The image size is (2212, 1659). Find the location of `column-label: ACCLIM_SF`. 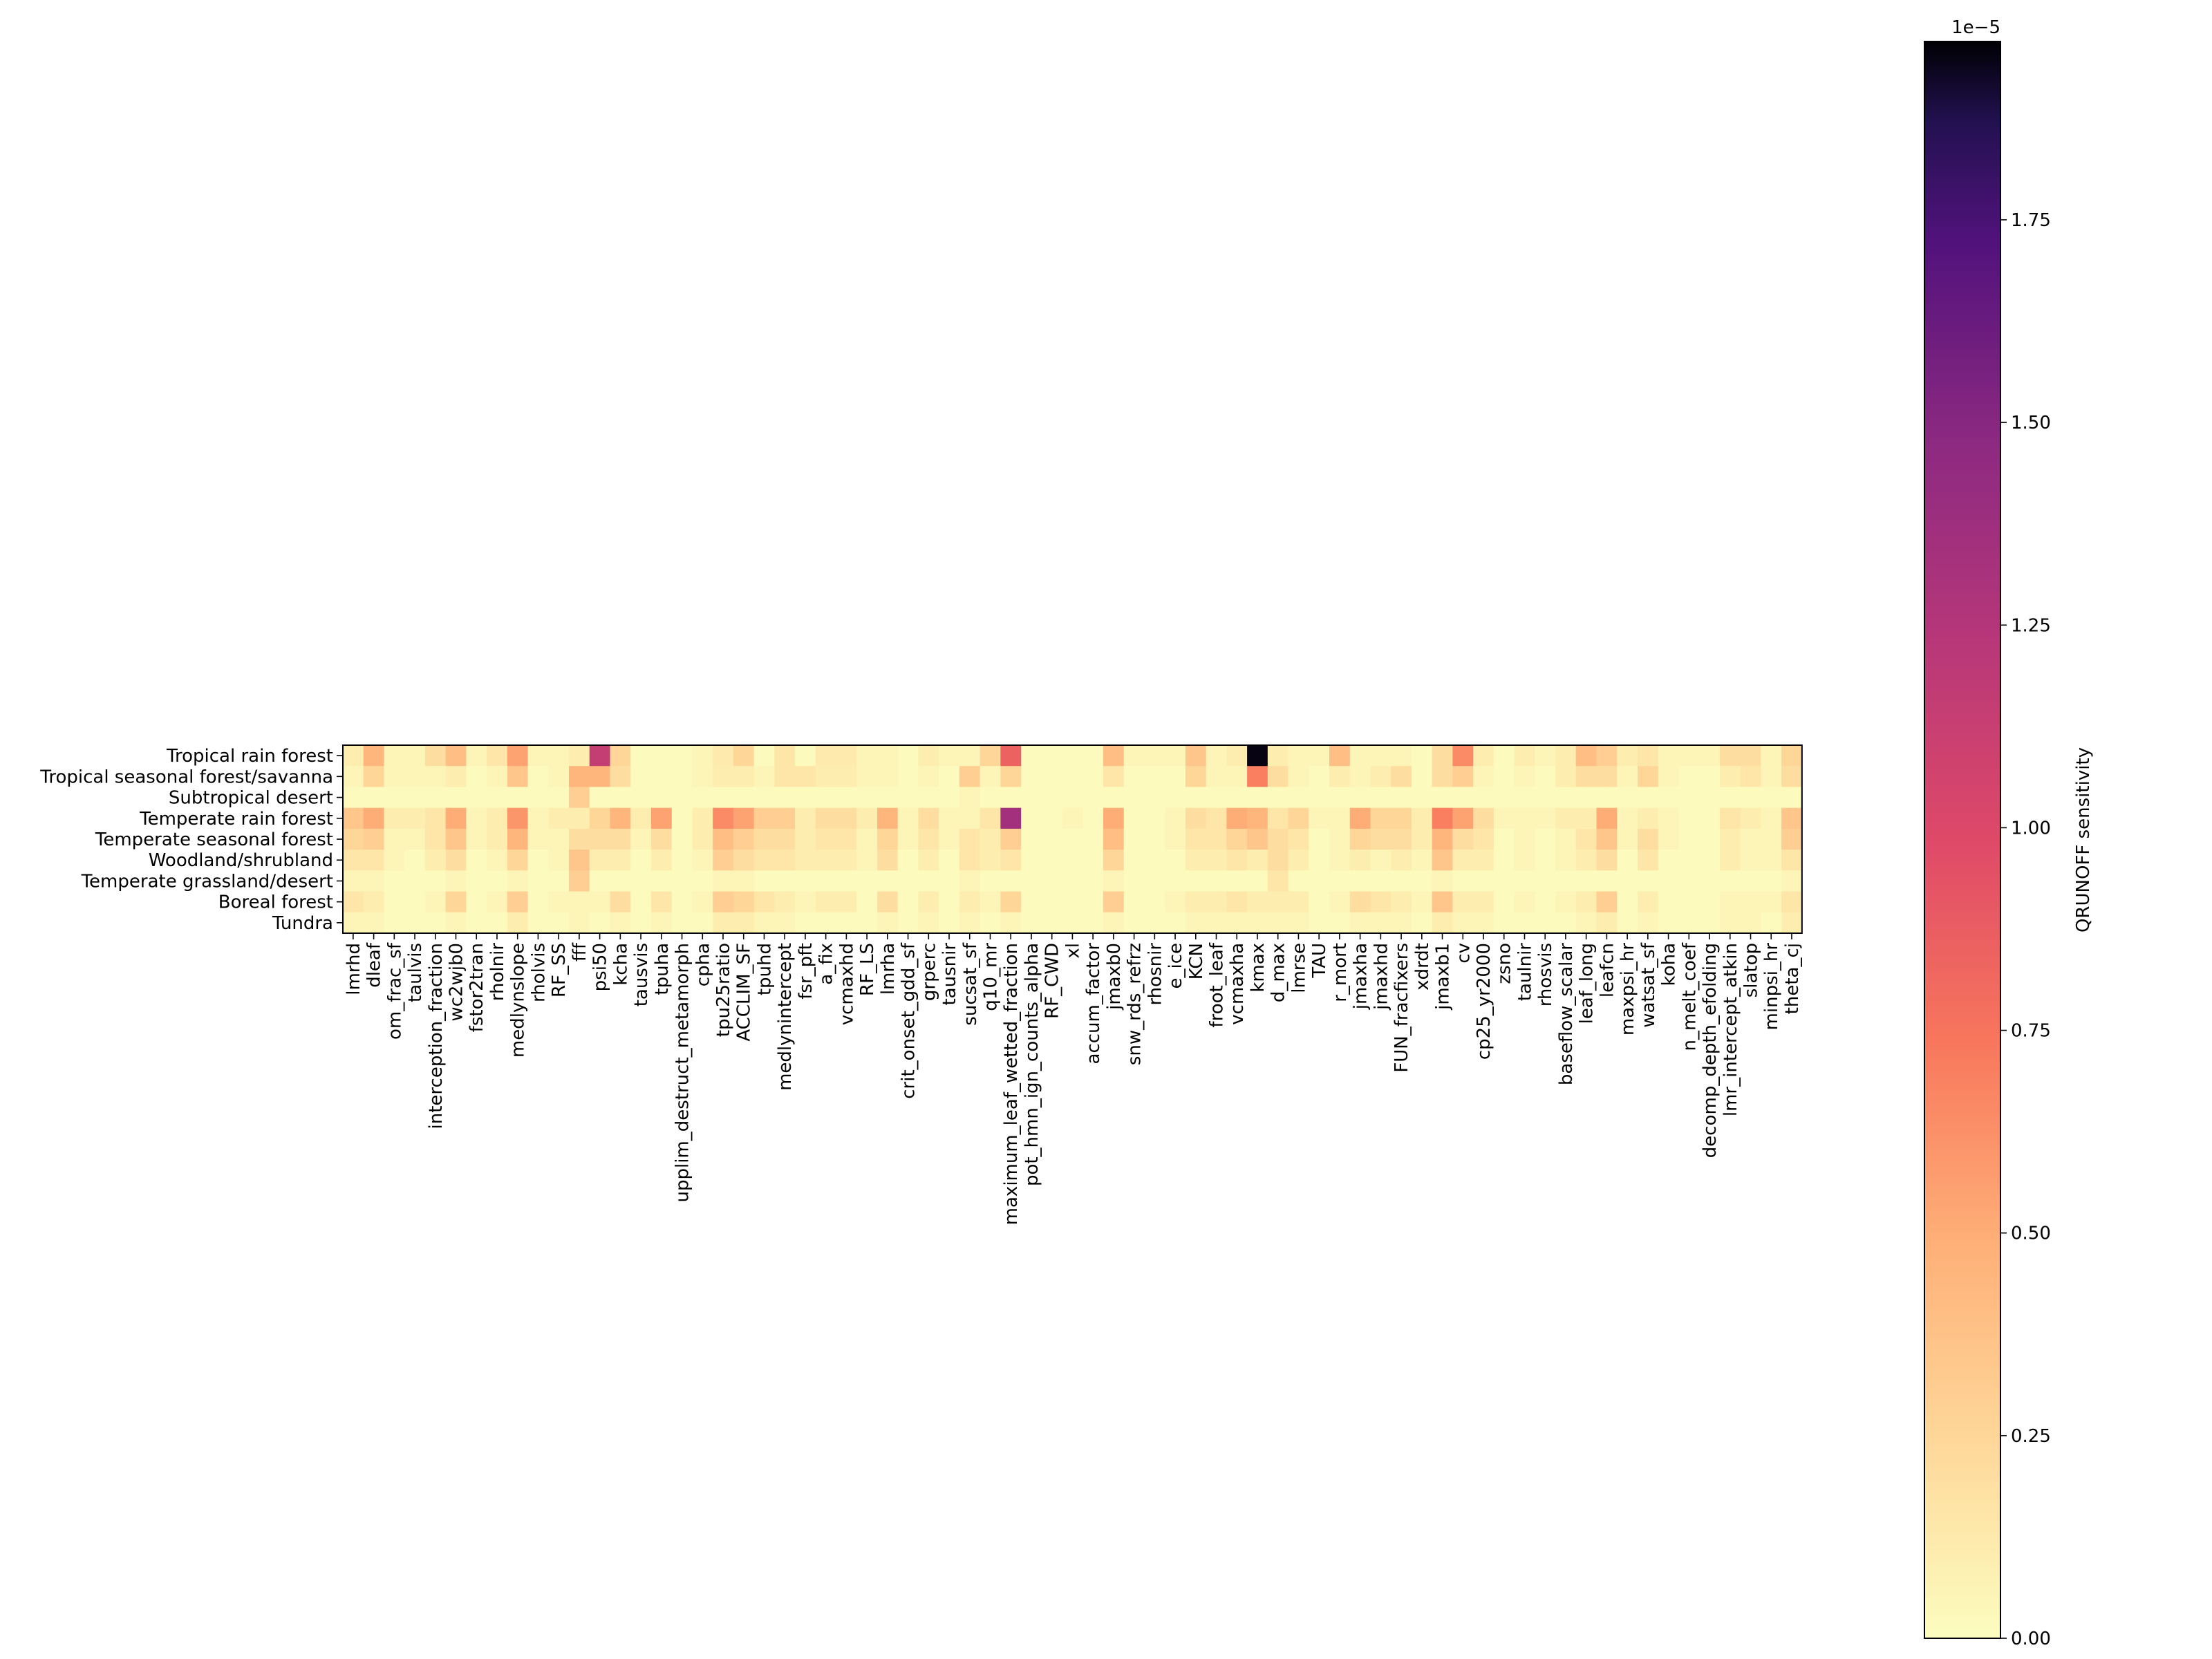

column-label: ACCLIM_SF is located at coordinates (744, 992).